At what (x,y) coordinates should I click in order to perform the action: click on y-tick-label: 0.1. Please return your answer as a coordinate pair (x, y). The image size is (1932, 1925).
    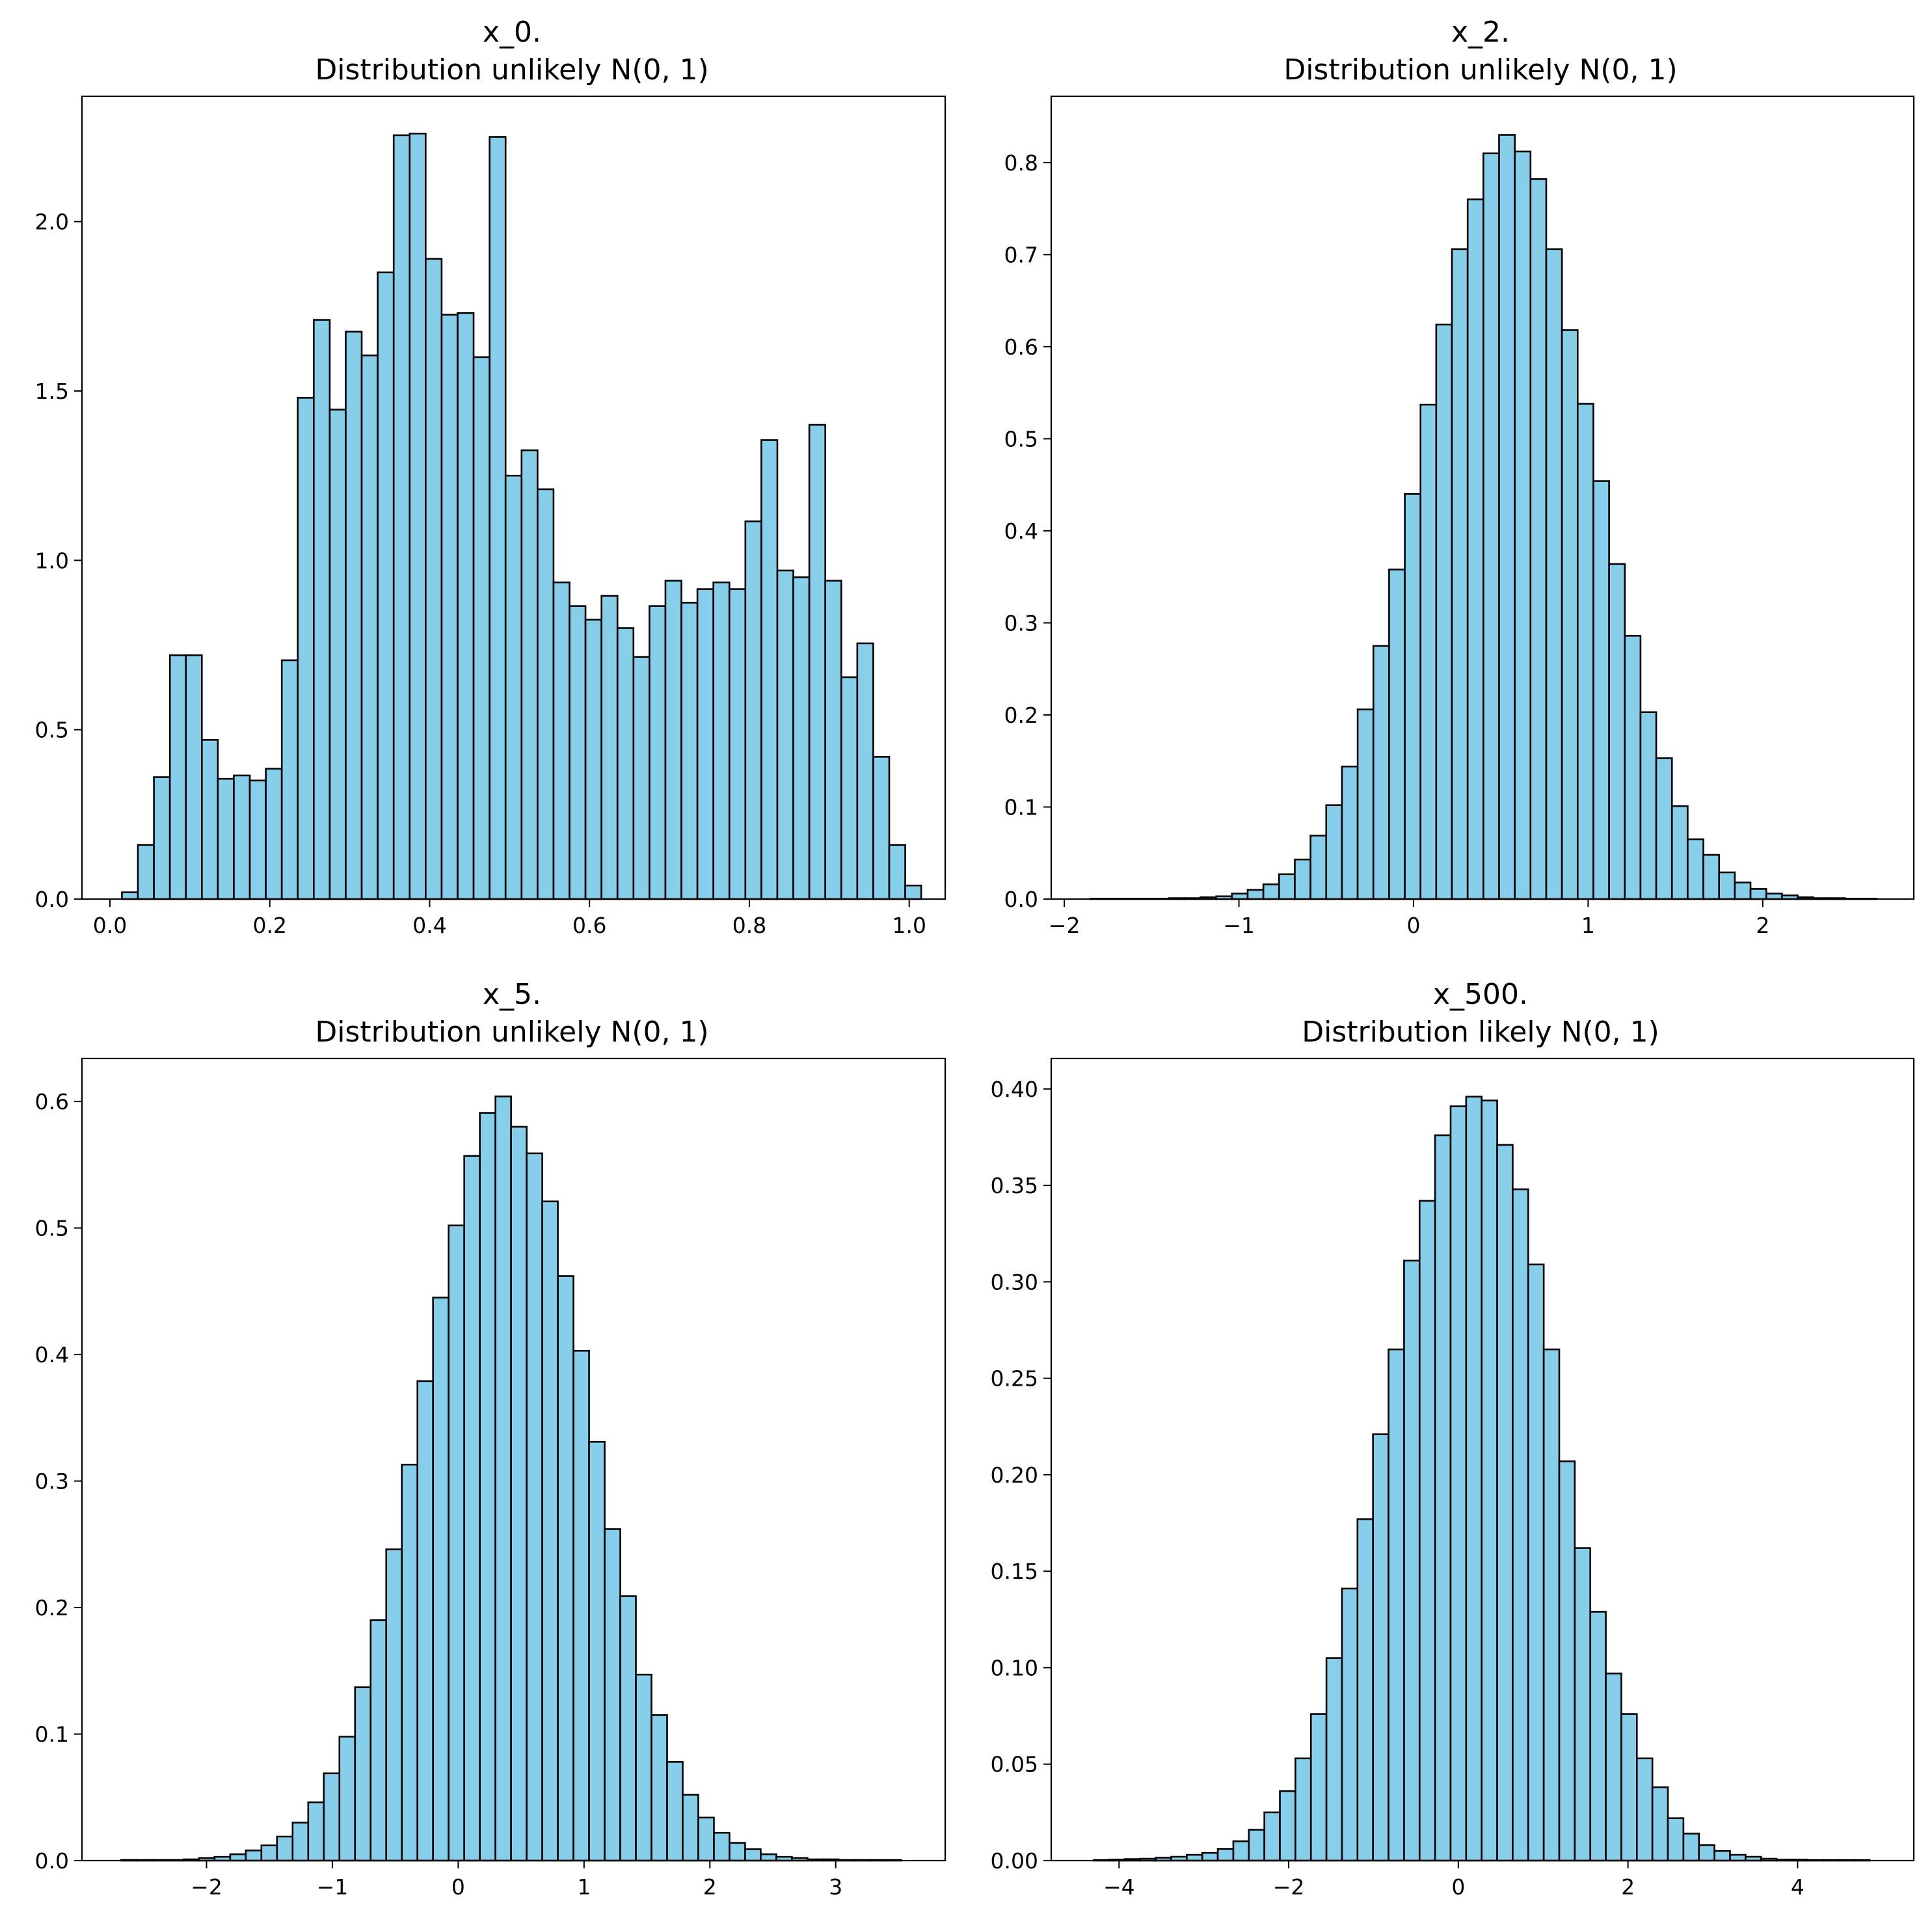
    Looking at the image, I should click on (1021, 807).